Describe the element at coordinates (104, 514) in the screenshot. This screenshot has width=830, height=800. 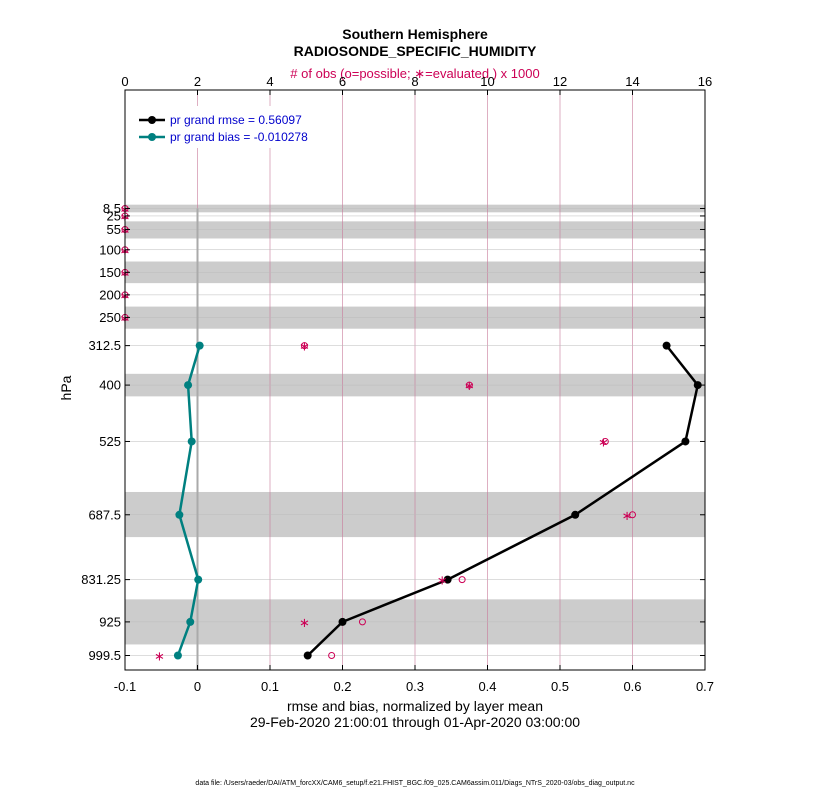
I see `y-axis-tick-label: 687.5` at that location.